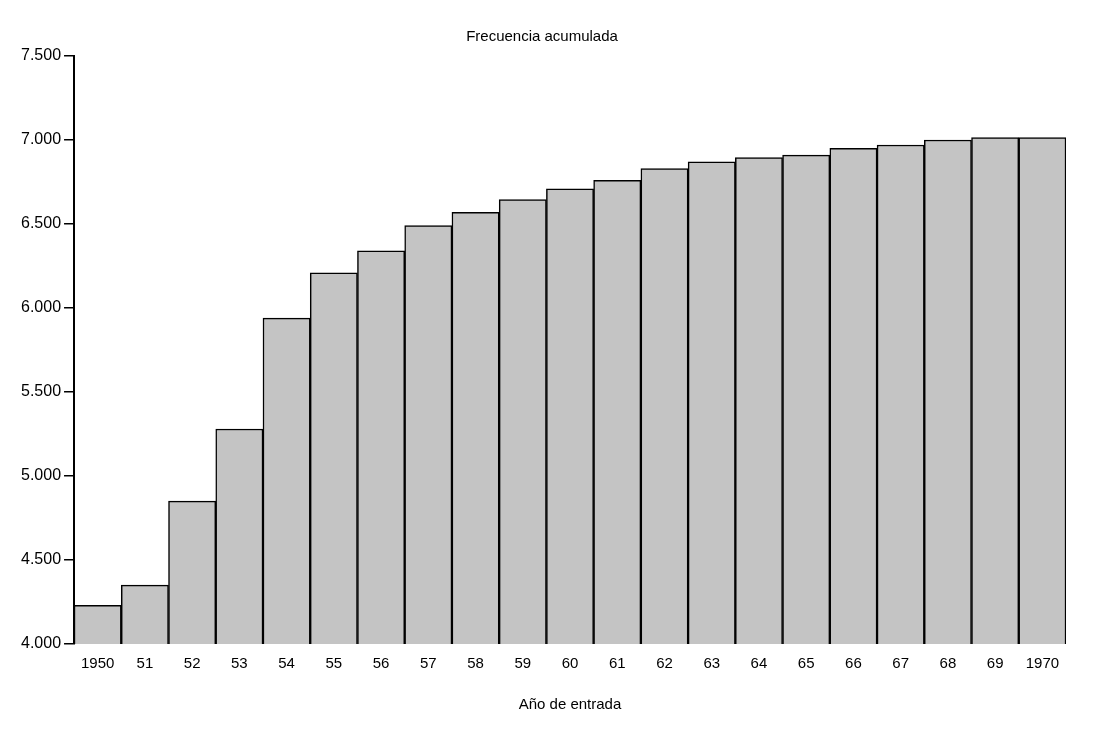 The width and height of the screenshot is (1094, 751). What do you see at coordinates (286, 663) in the screenshot?
I see `x-tick-label: 54` at bounding box center [286, 663].